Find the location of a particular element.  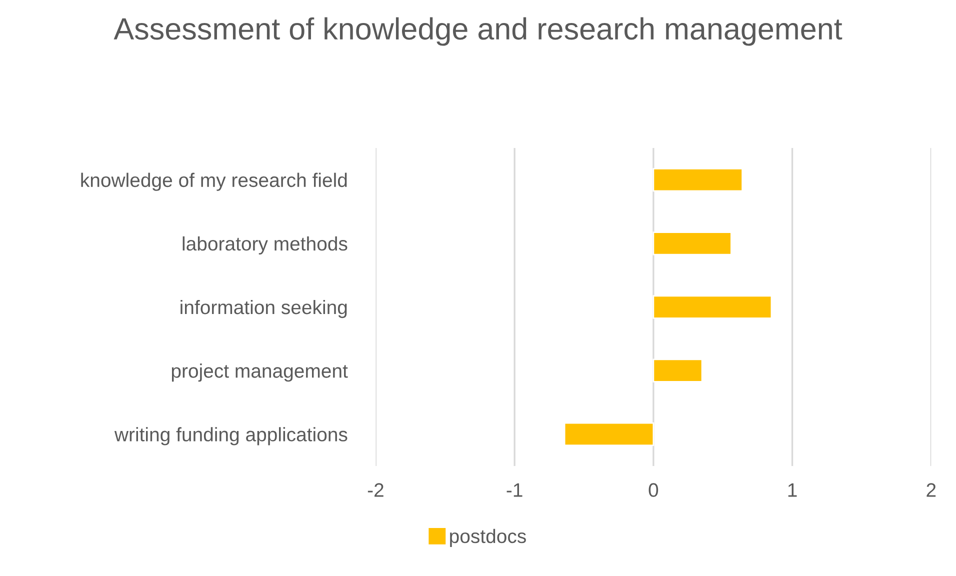

y-tick-label: laboratory methods is located at coordinates (265, 245).